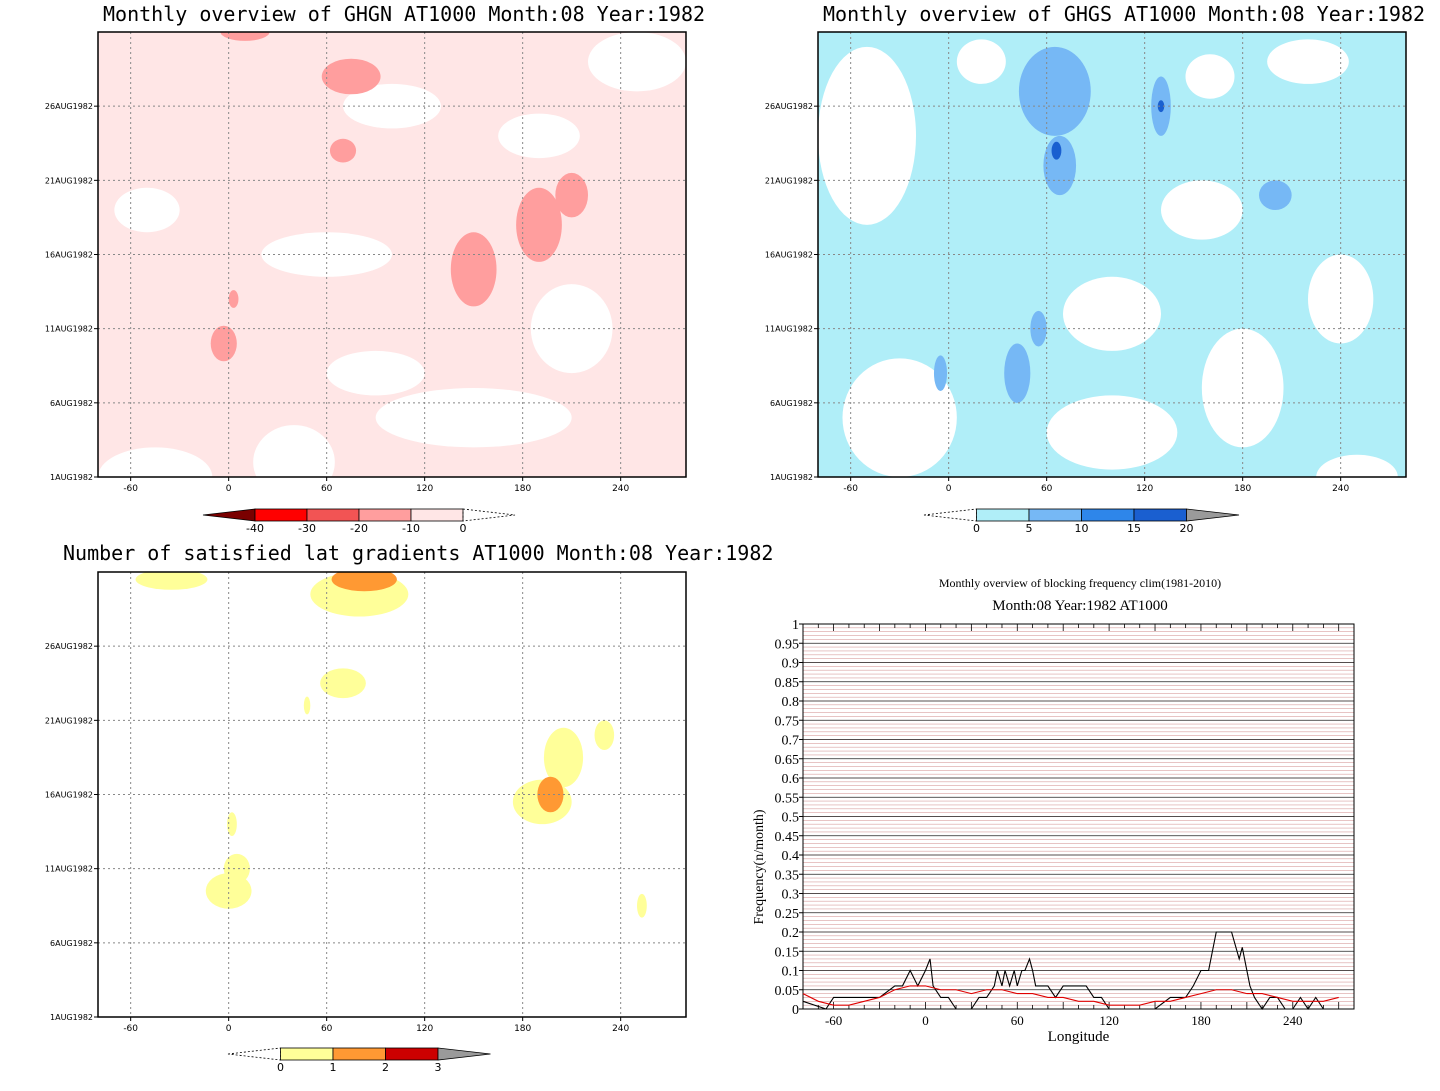 Image resolution: width=1440 pixels, height=1091 pixels. I want to click on colorbar-label: 1, so click(333, 1067).